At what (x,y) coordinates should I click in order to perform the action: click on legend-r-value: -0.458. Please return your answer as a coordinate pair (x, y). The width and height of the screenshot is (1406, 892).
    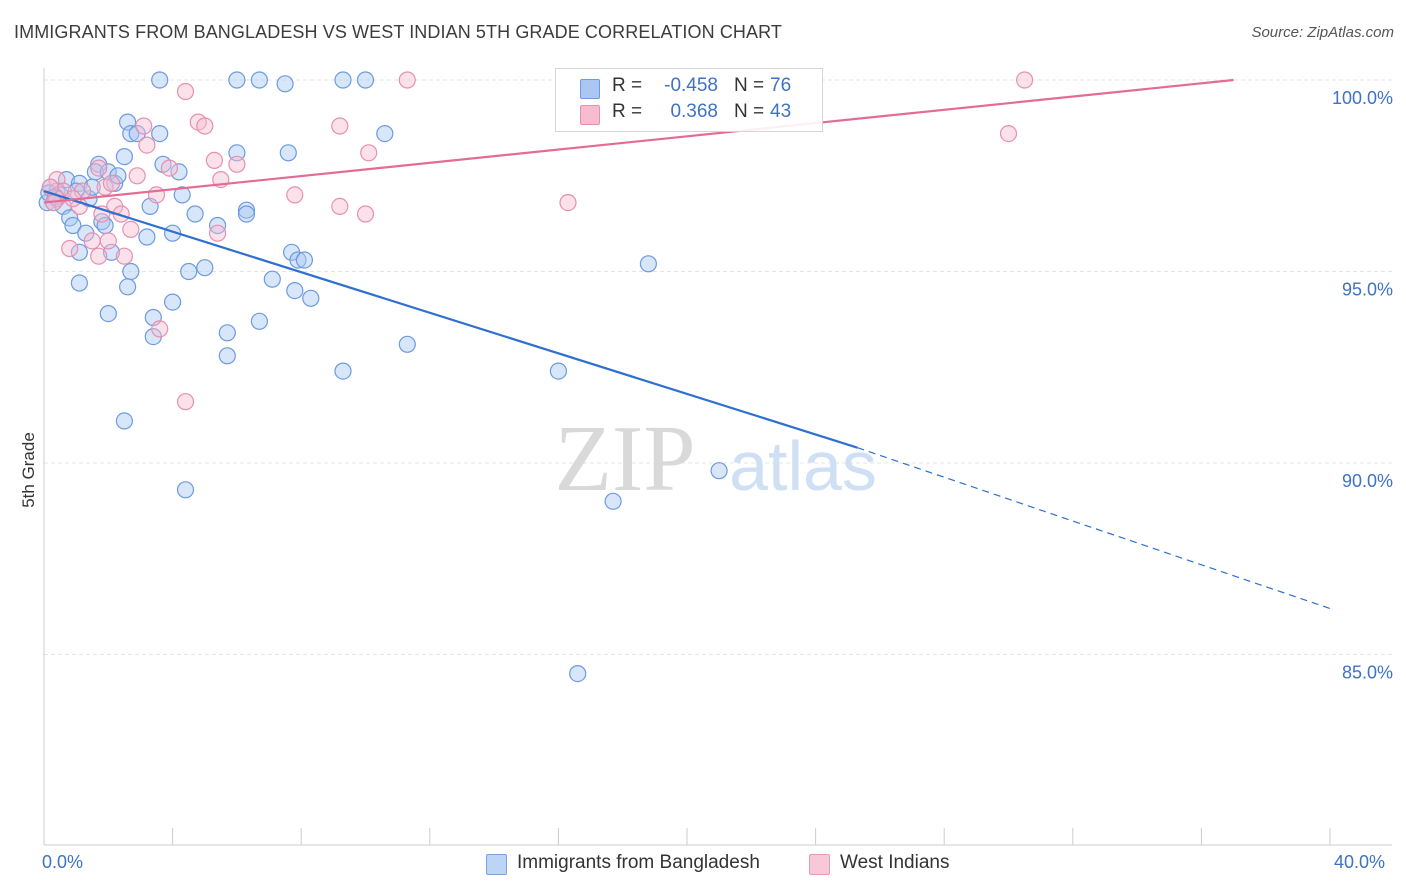
    Looking at the image, I should click on (691, 85).